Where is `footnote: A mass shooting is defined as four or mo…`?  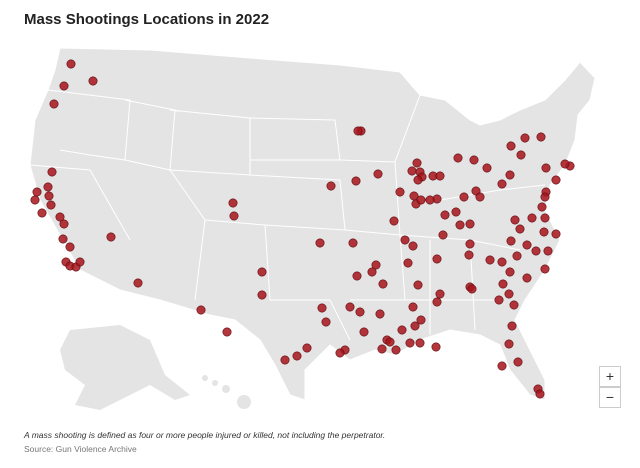 footnote: A mass shooting is defined as four or mo… is located at coordinates (205, 435).